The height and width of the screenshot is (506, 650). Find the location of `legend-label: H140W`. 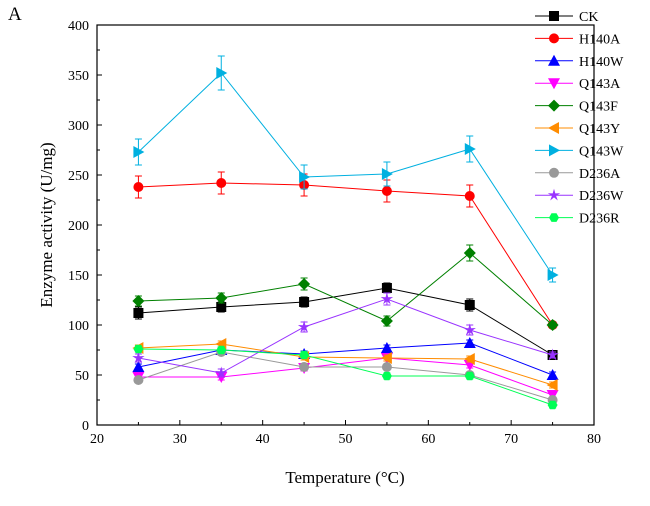

legend-label: H140W is located at coordinates (601, 62).